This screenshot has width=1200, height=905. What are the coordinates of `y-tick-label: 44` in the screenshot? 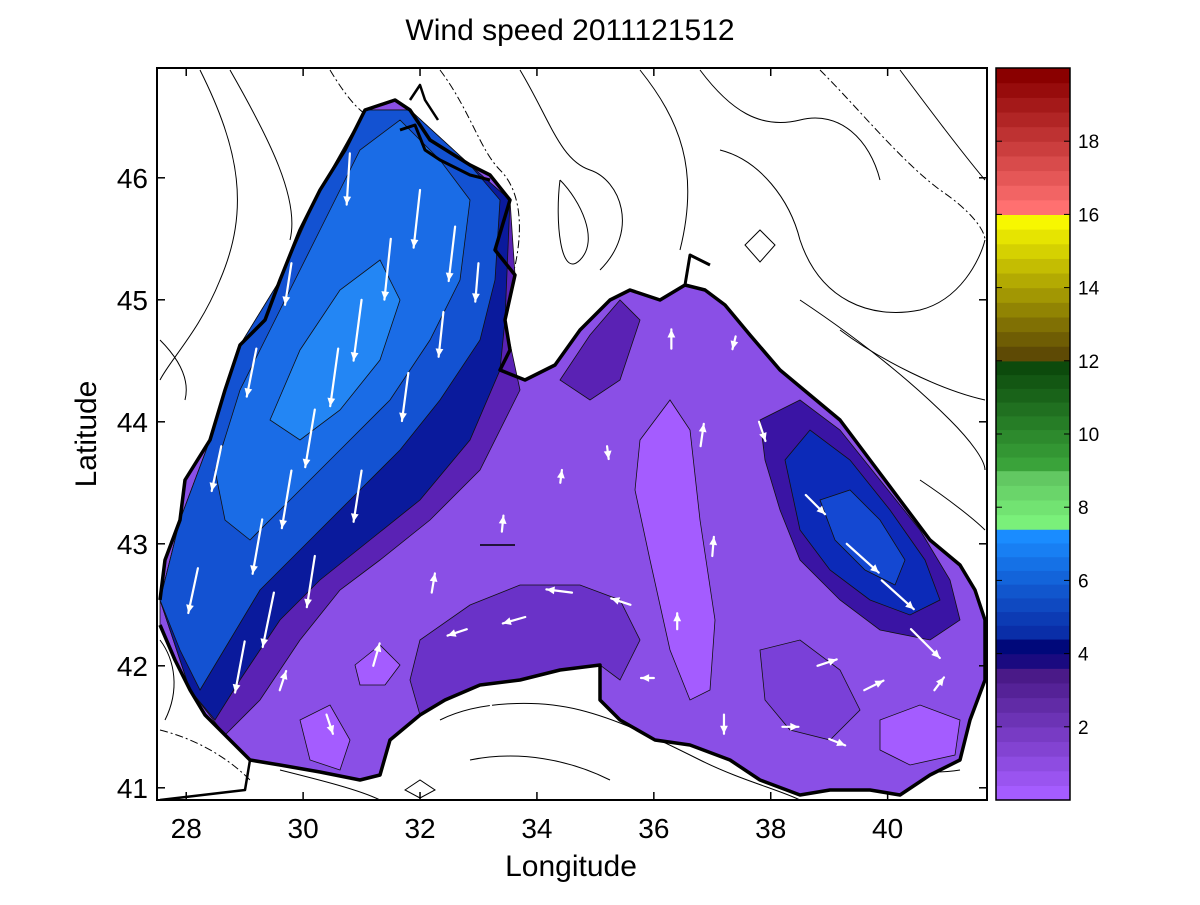 It's located at (132, 422).